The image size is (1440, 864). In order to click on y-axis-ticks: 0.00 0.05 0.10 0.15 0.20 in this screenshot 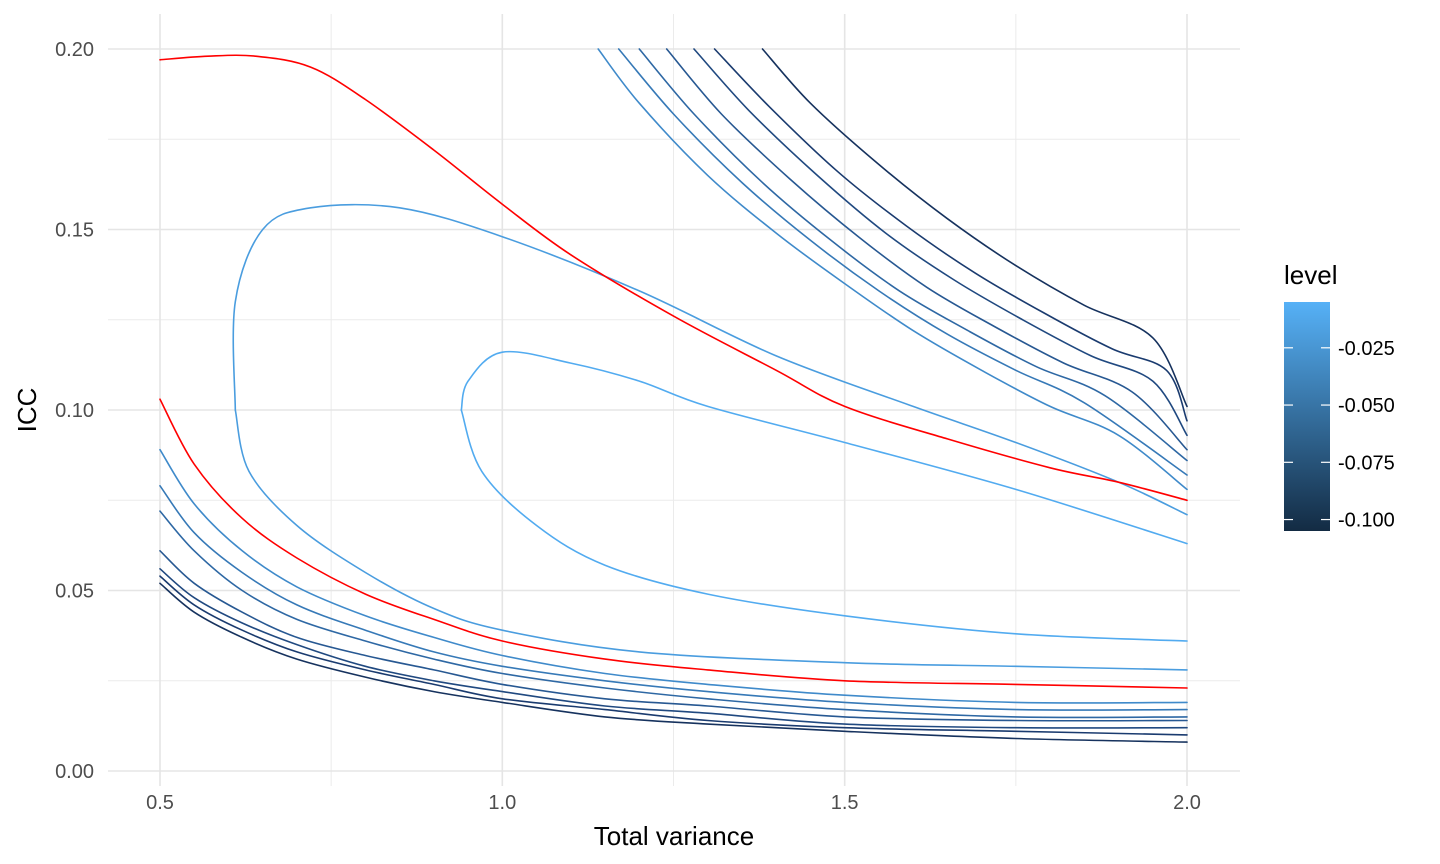, I will do `click(74, 411)`.